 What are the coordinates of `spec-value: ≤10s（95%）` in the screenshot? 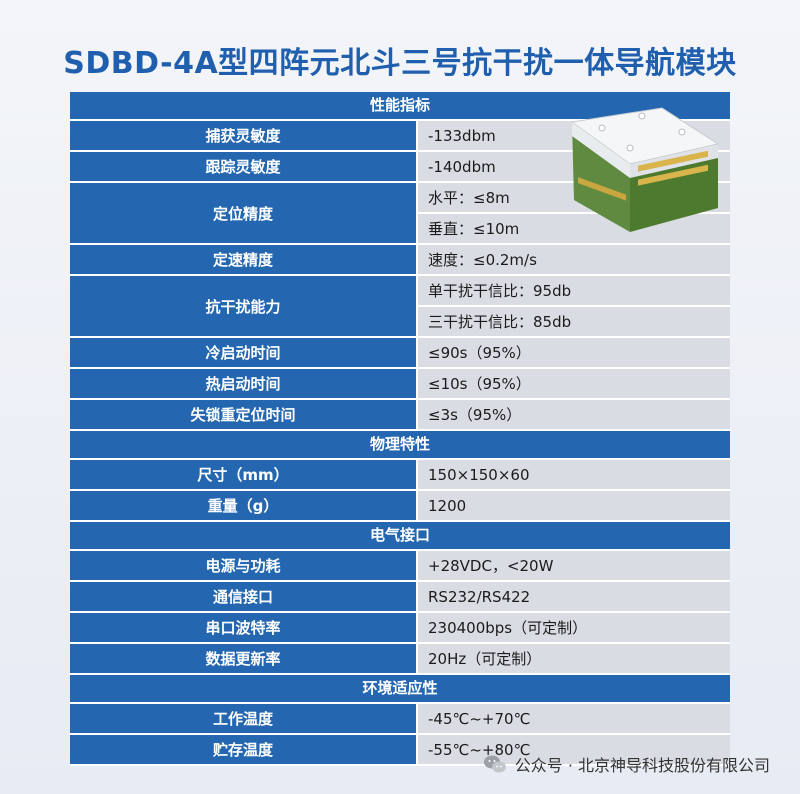 It's located at (574, 383).